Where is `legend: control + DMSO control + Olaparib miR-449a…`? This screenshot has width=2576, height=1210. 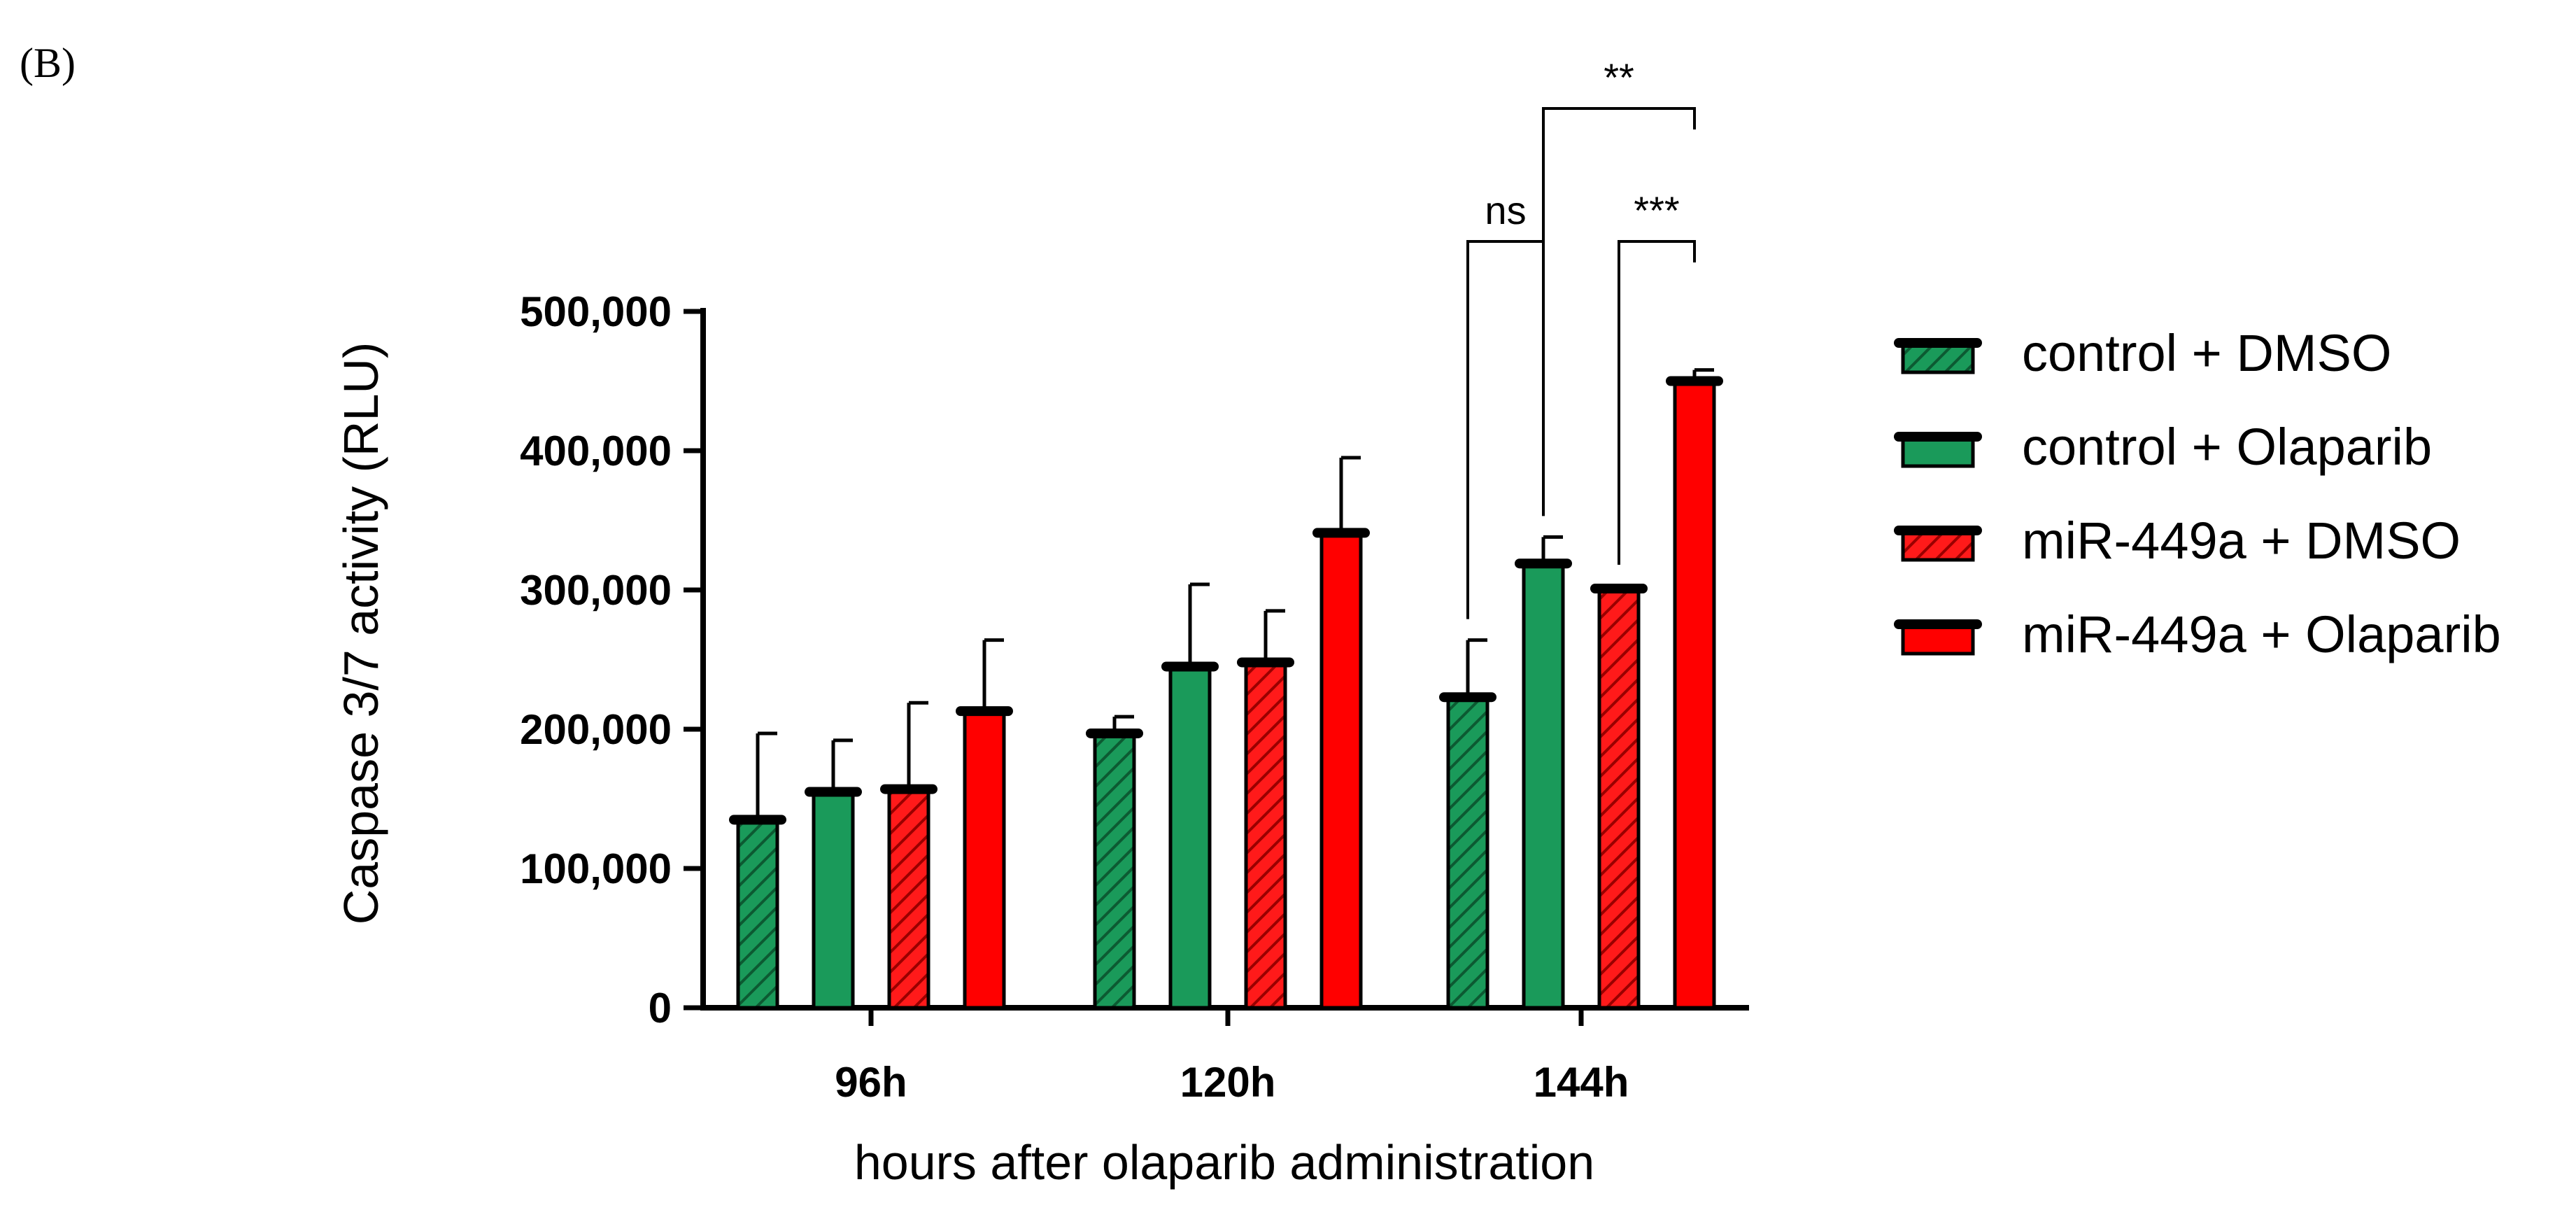 legend: control + DMSO control + Olaparib miR-449a… is located at coordinates (2197, 493).